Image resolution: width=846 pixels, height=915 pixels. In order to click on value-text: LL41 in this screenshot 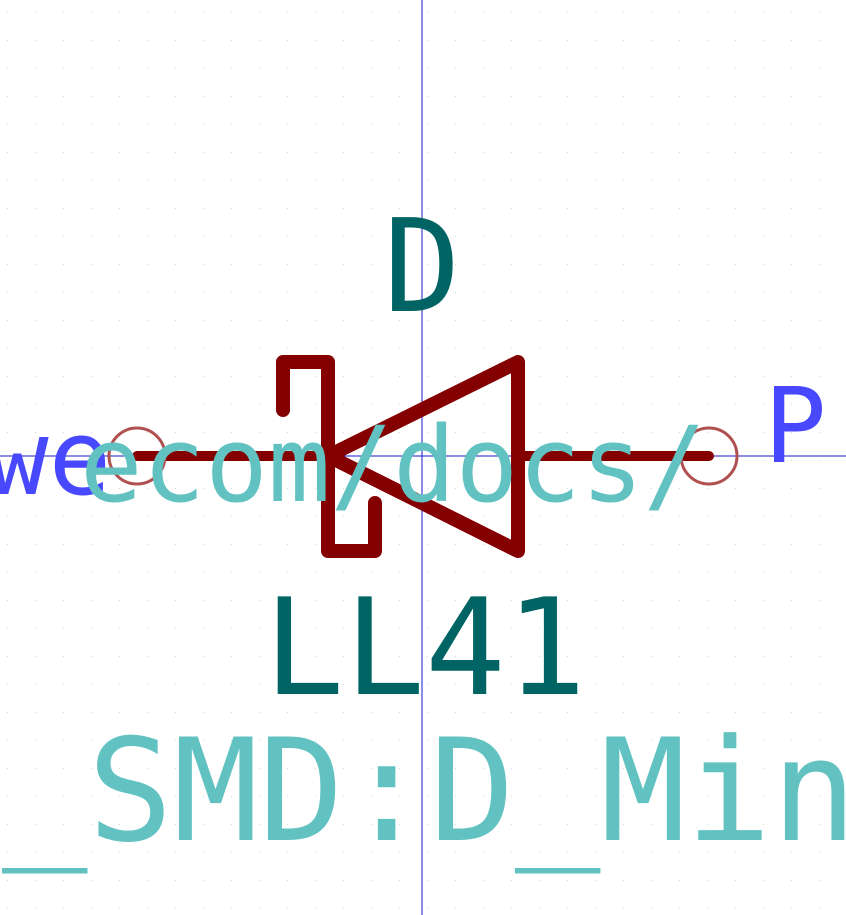, I will do `click(425, 648)`.